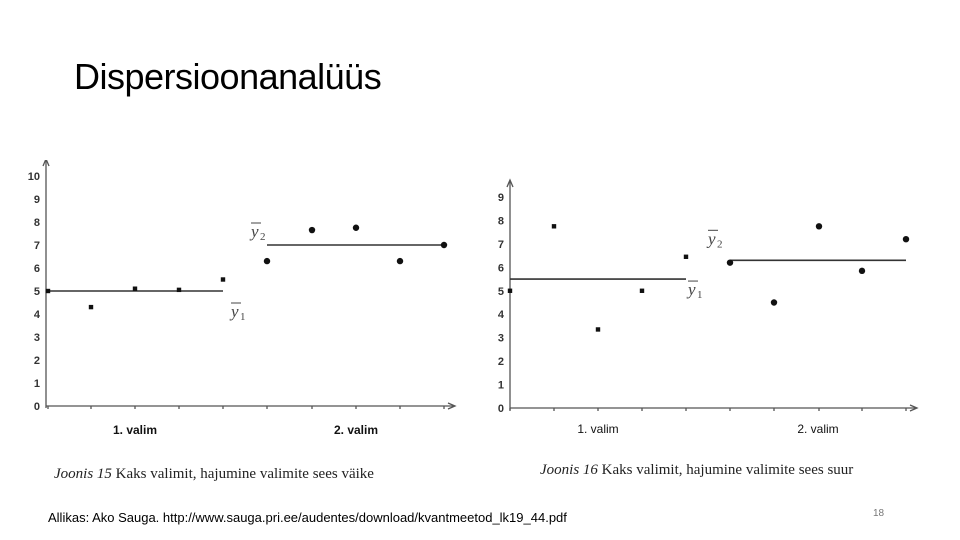 The height and width of the screenshot is (540, 960). I want to click on figure-label: Joonis 16, so click(569, 470).